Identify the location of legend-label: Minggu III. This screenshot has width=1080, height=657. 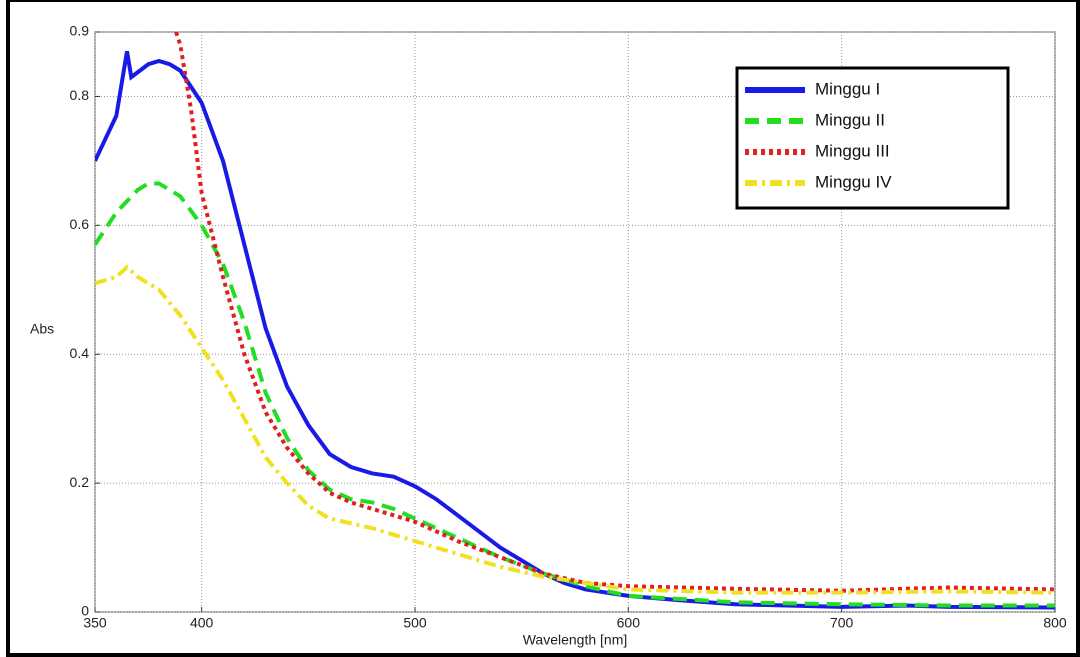
(852, 150).